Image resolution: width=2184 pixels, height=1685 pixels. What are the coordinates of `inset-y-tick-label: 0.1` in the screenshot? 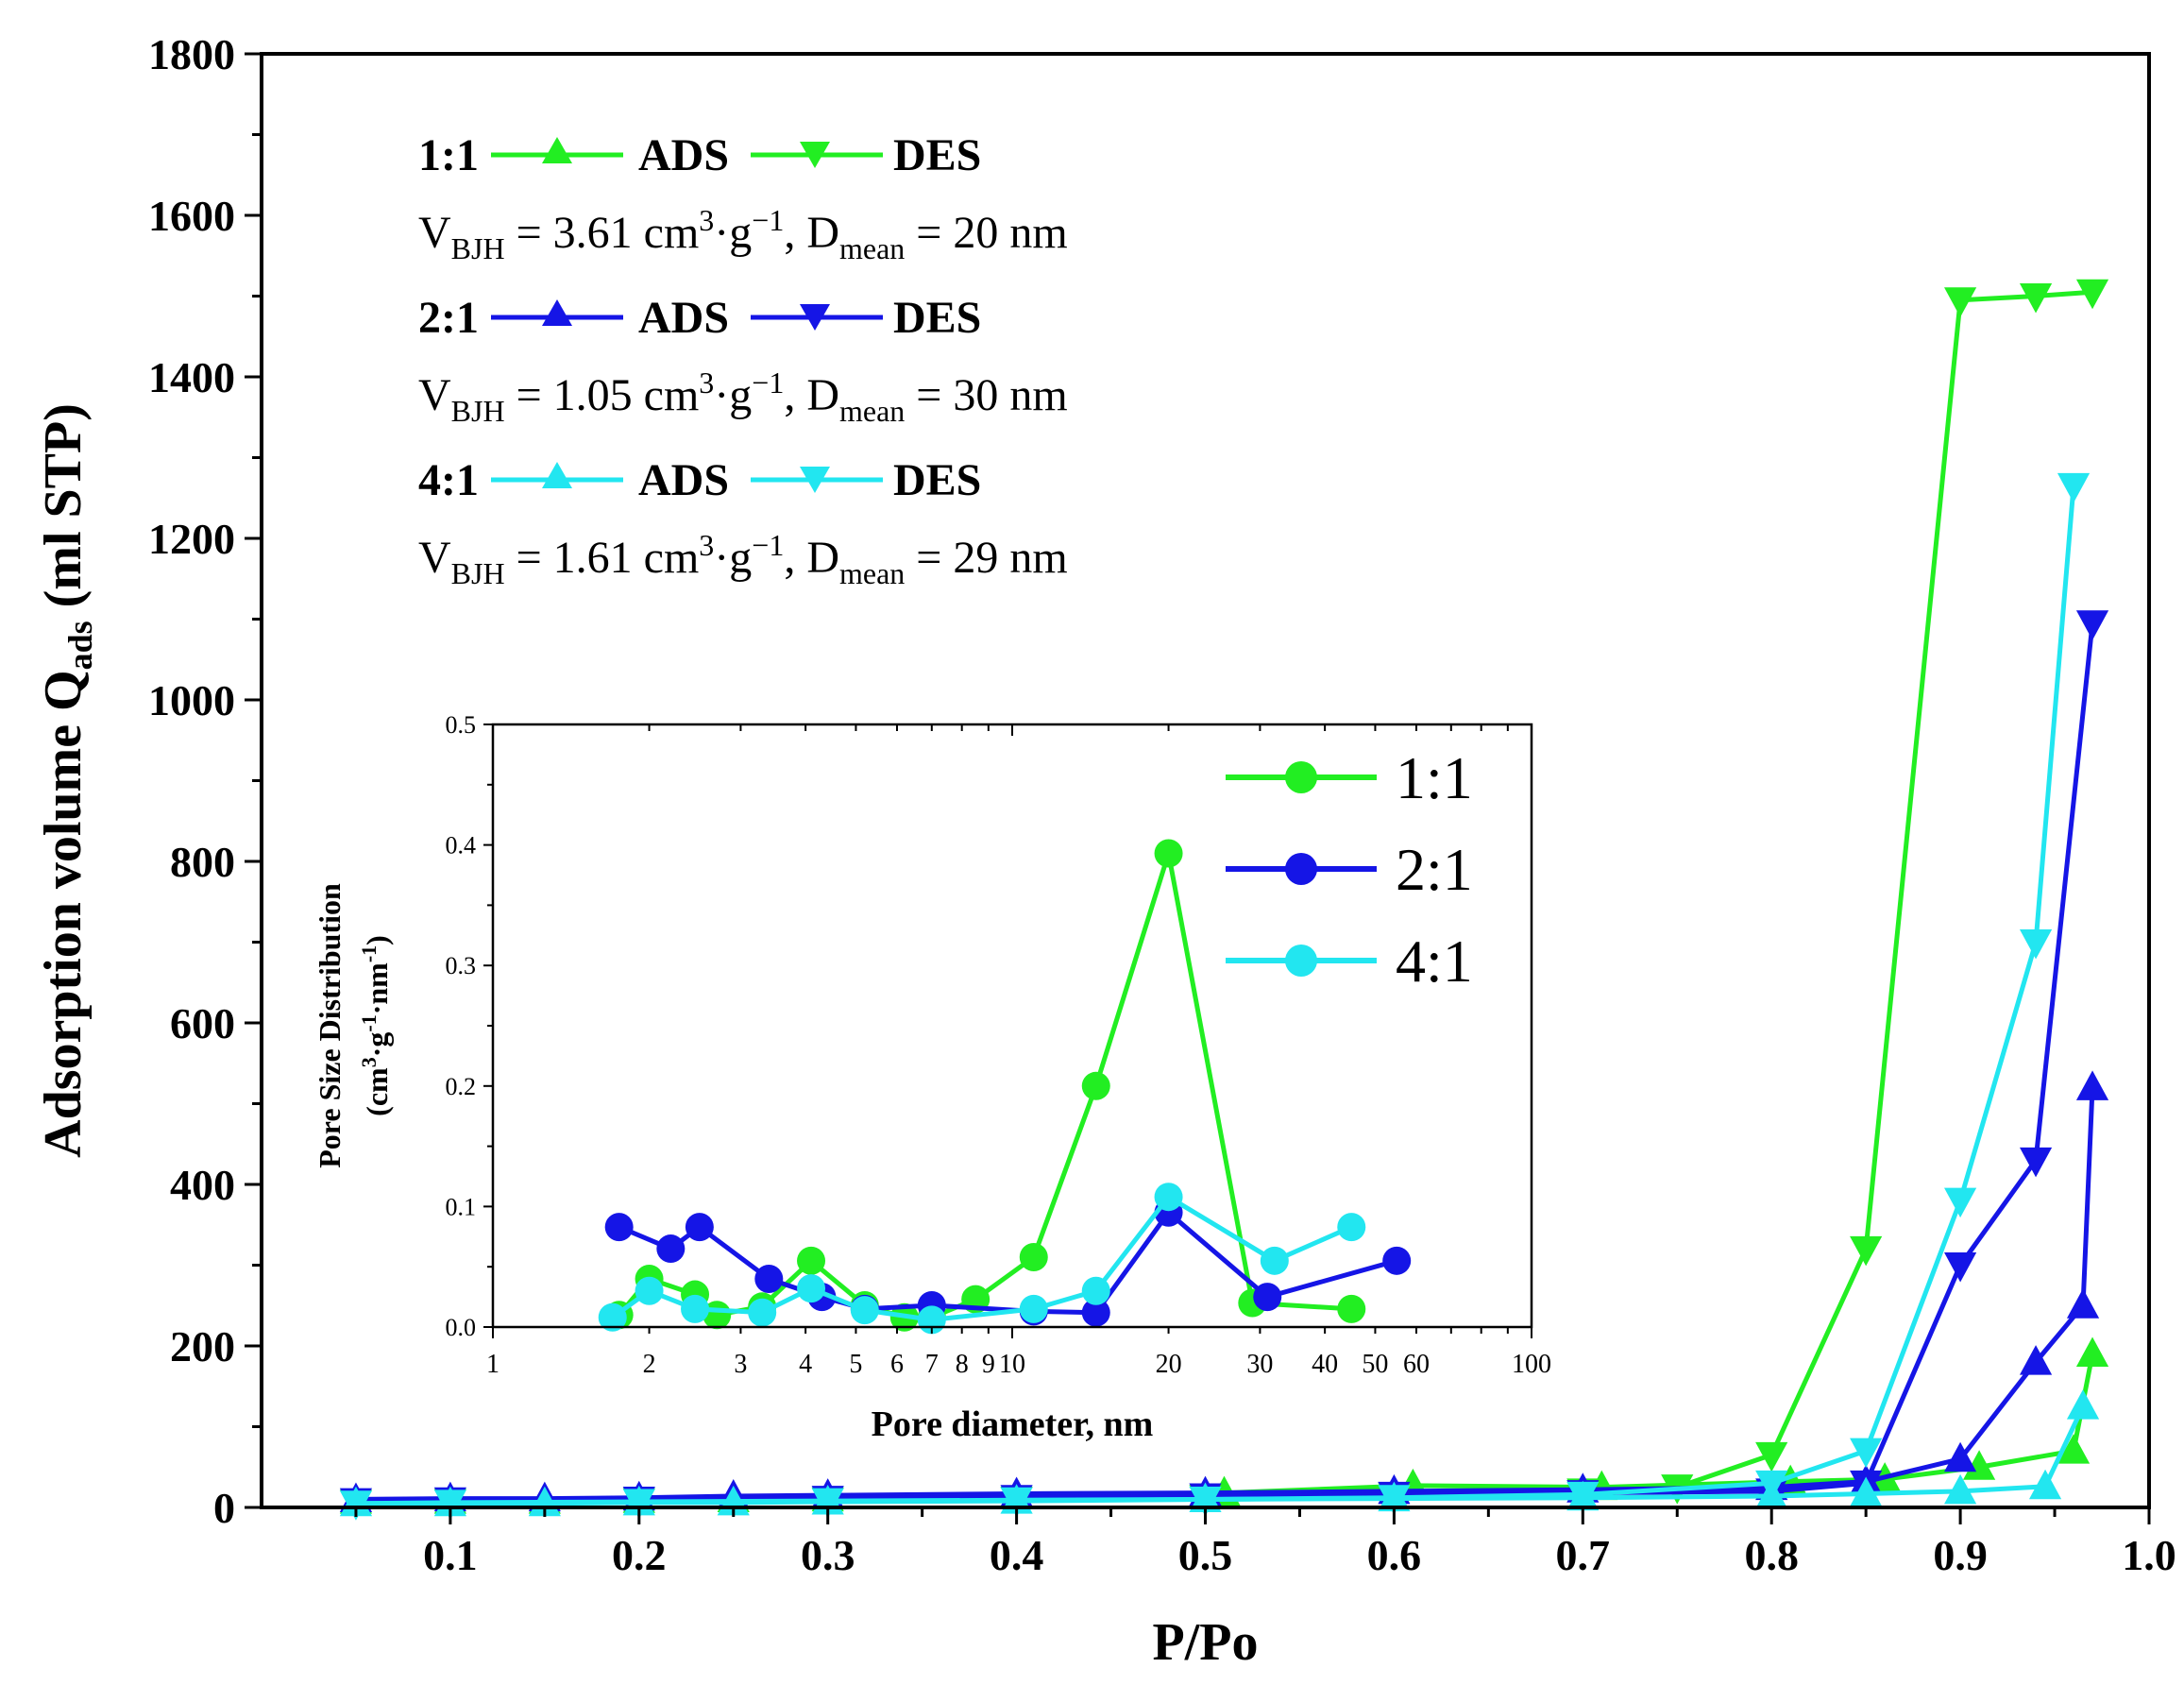 It's located at (461, 1206).